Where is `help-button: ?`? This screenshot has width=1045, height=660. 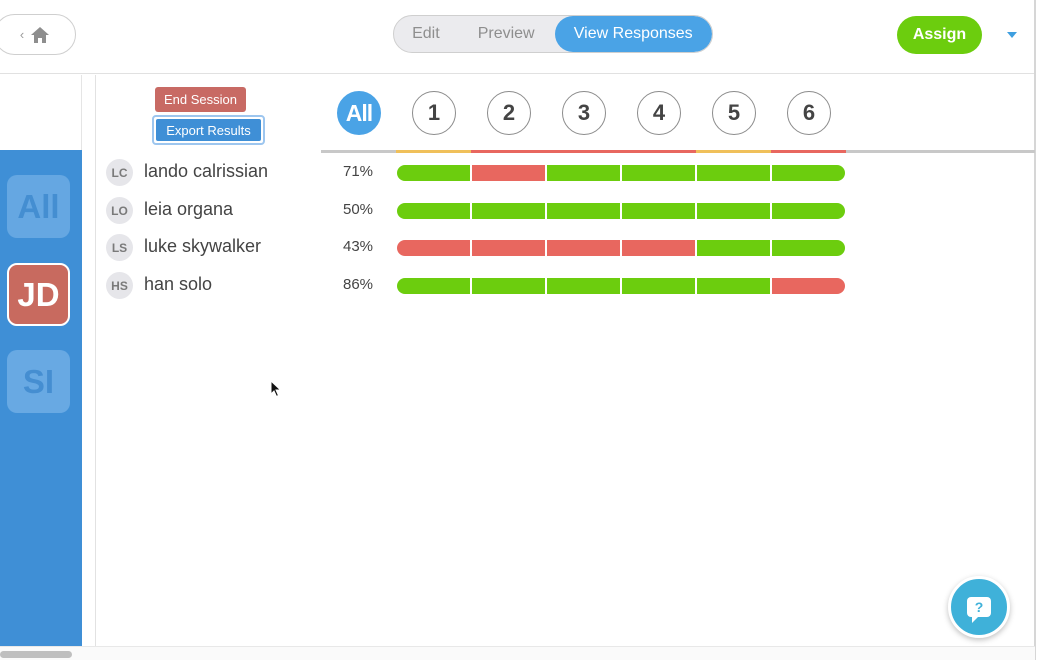 help-button: ? is located at coordinates (979, 607).